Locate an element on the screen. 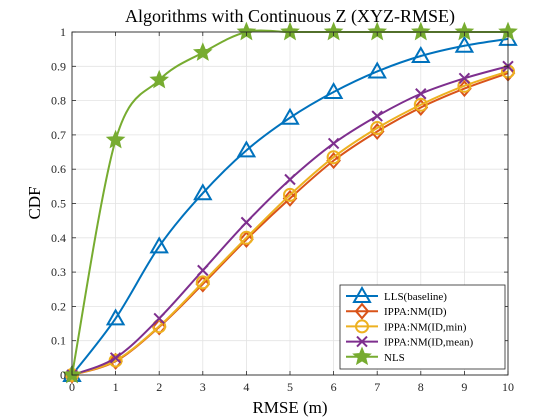 The height and width of the screenshot is (420, 560). x-tick-label: 3 is located at coordinates (203, 387).